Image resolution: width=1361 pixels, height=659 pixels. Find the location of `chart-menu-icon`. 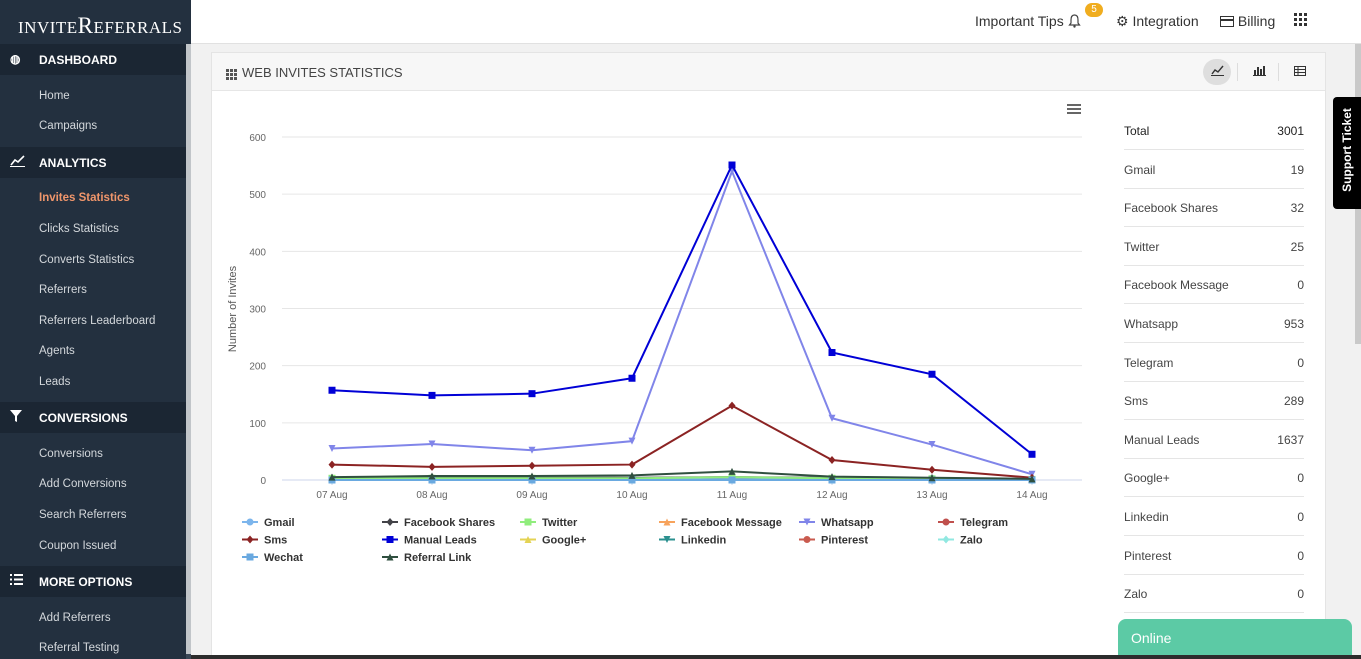

chart-menu-icon is located at coordinates (1074, 109).